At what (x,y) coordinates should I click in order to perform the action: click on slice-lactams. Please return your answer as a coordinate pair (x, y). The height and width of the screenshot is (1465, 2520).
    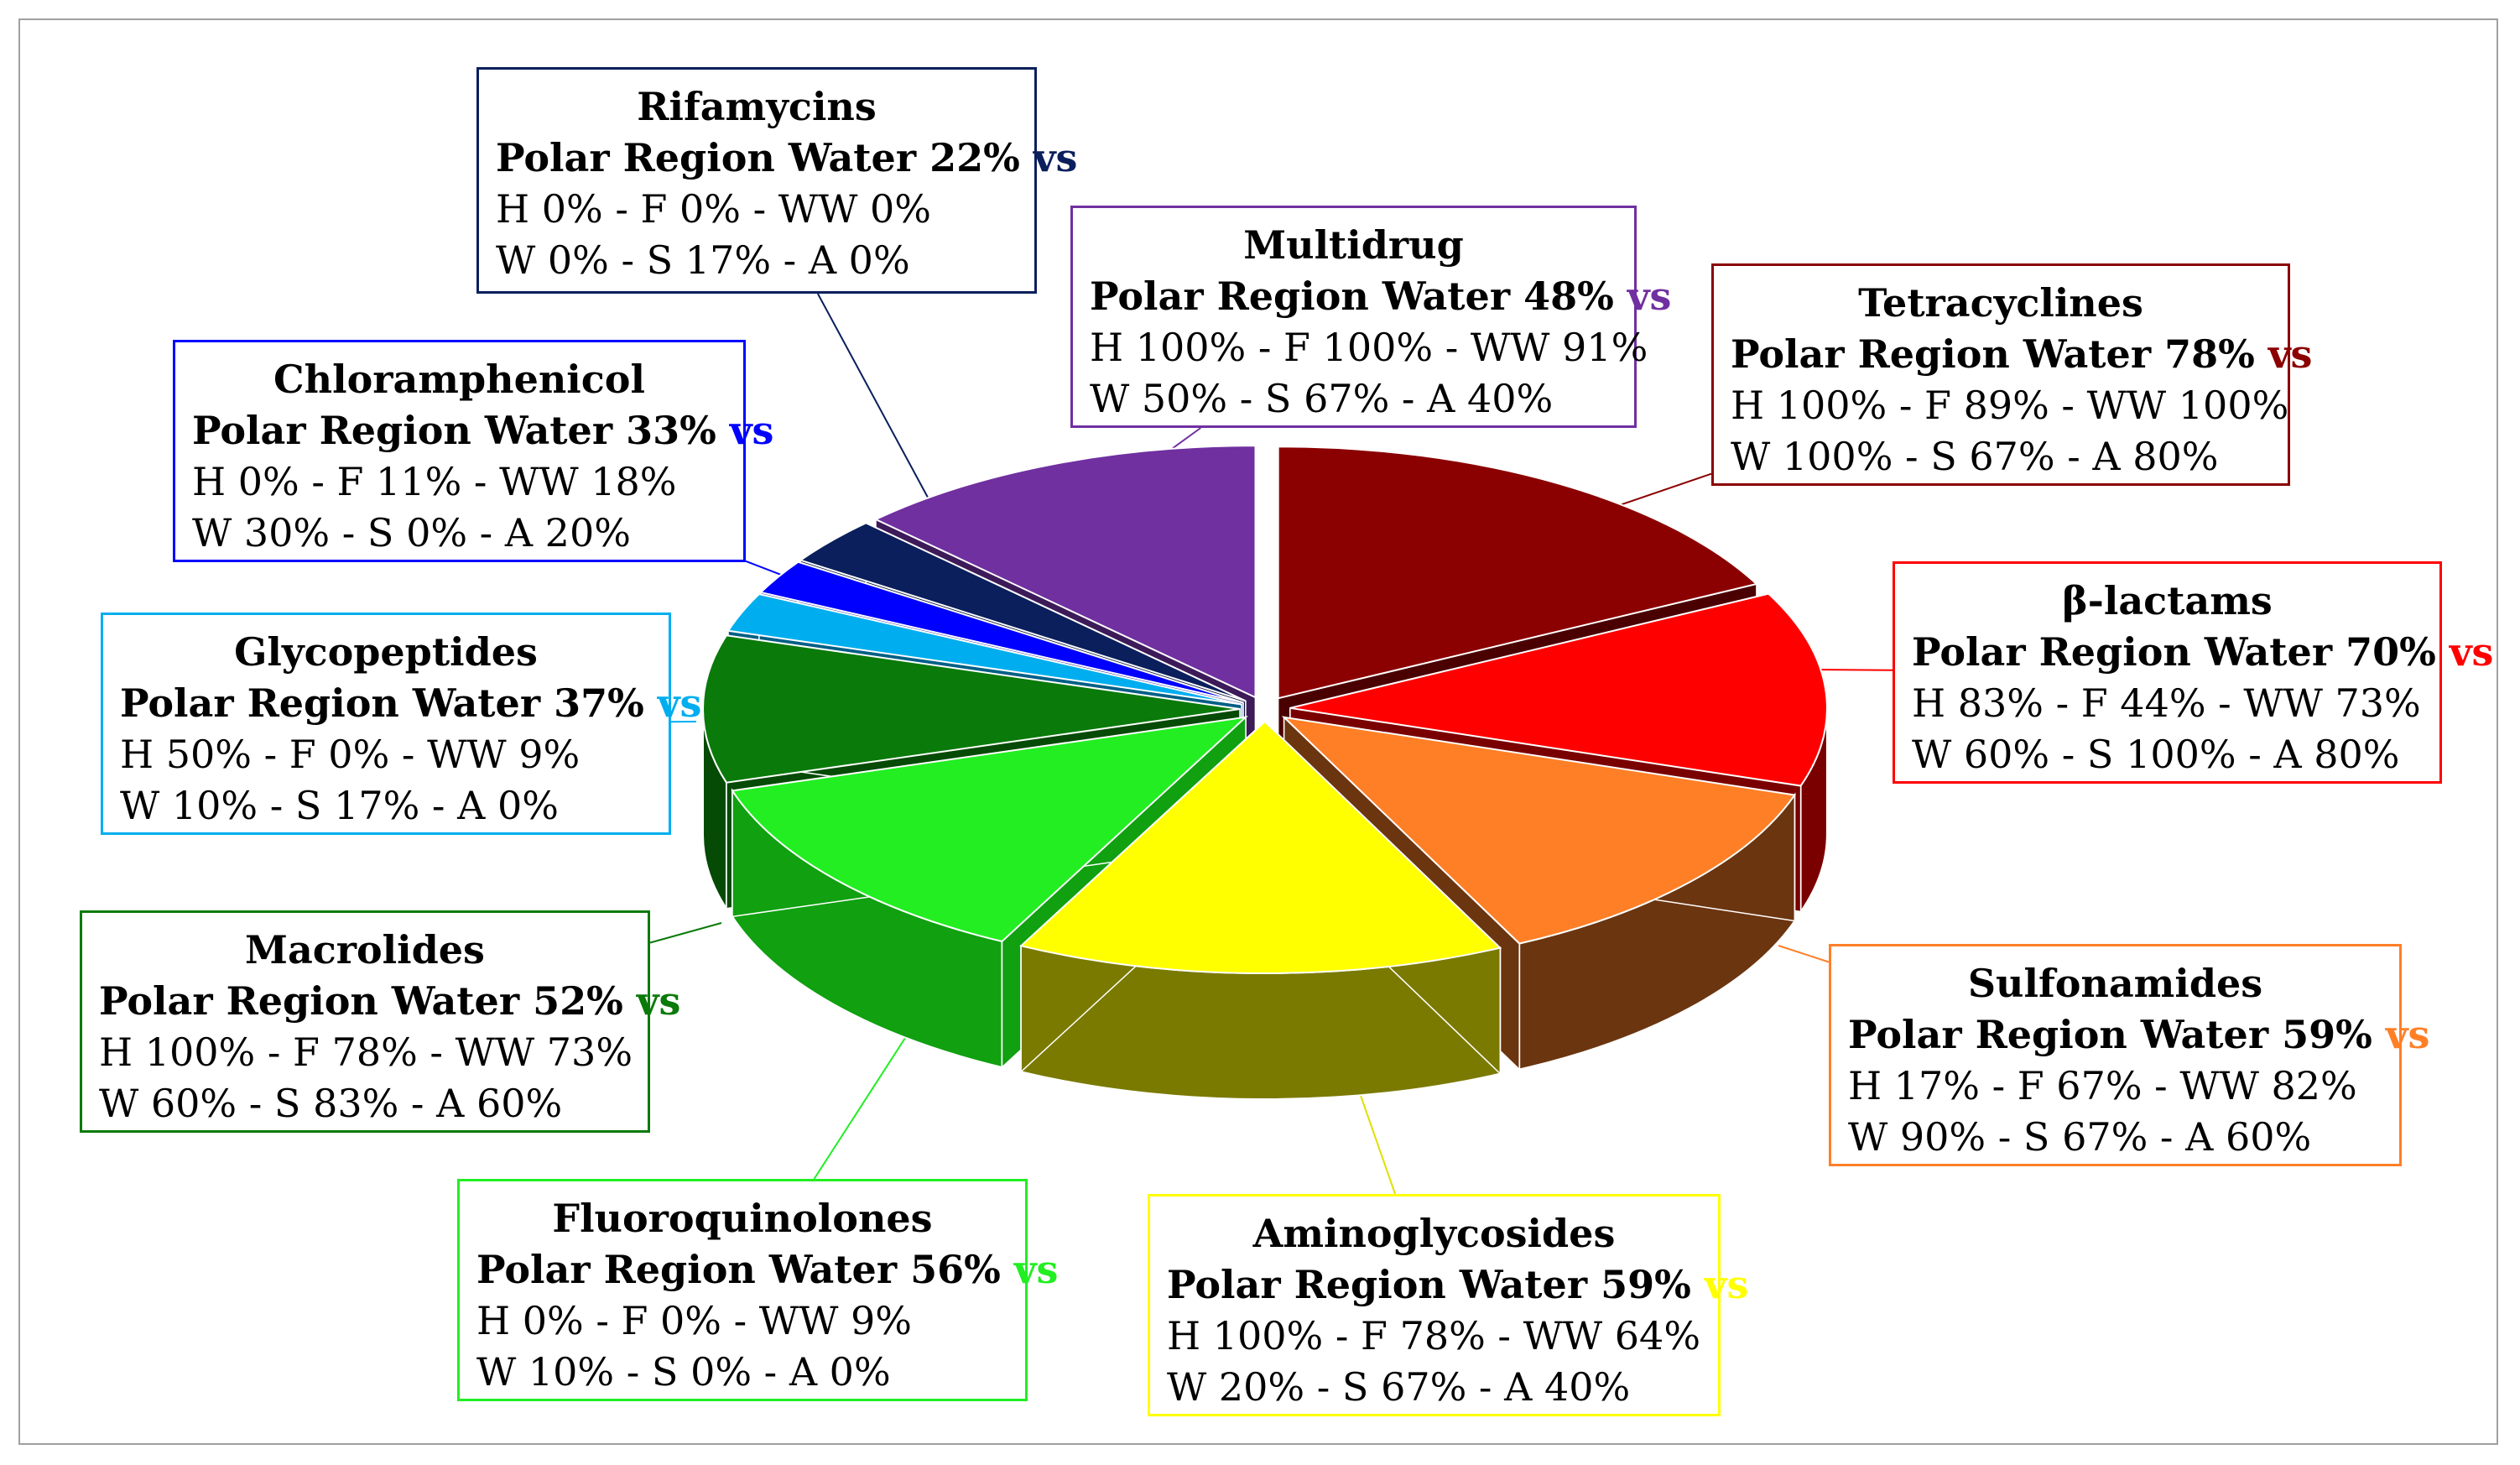
    Looking at the image, I should click on (1558, 689).